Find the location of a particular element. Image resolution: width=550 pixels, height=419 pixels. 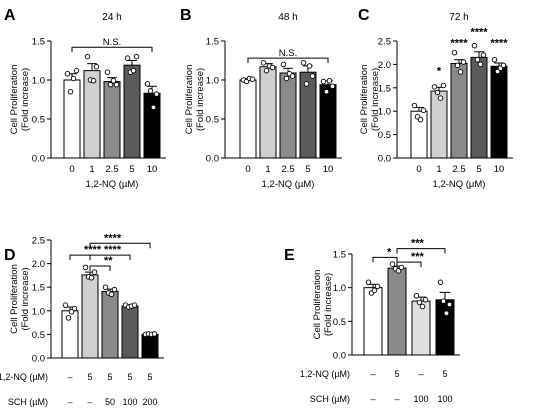

y-tick-label: 0.5 is located at coordinates (384, 135).